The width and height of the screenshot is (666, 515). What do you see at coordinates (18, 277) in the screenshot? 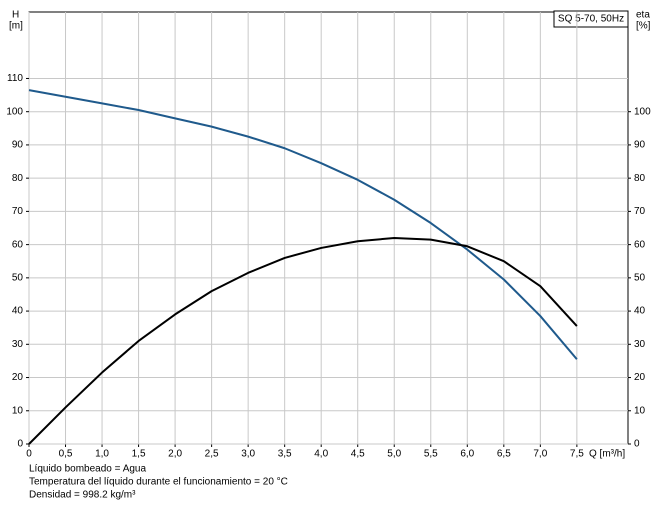
I see `y-tick-label: 50` at bounding box center [18, 277].